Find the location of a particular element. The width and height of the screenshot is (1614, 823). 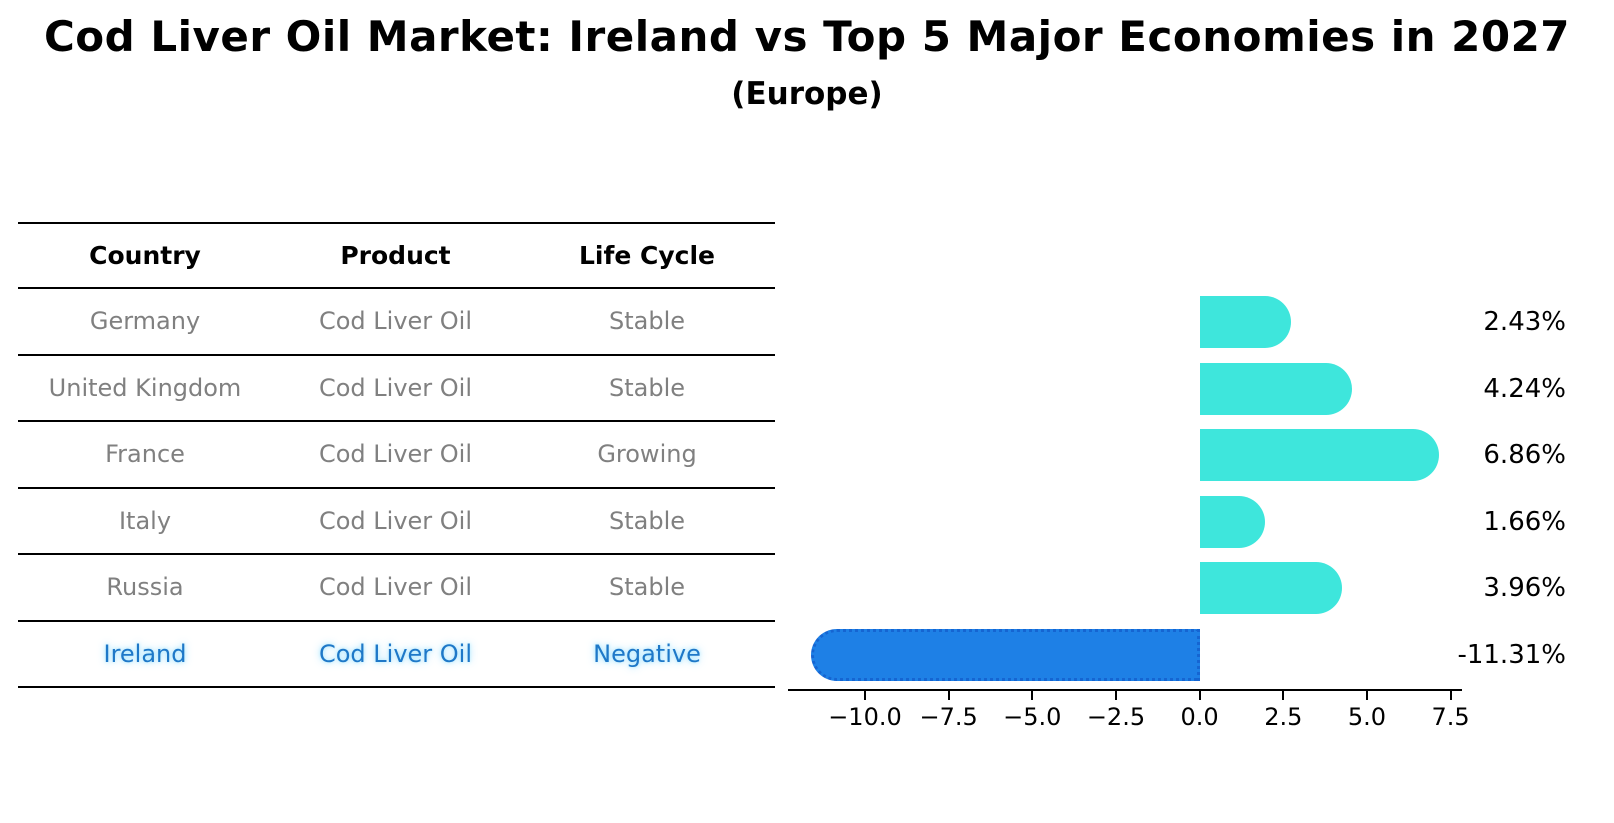

cell-country: France is located at coordinates (145, 454).